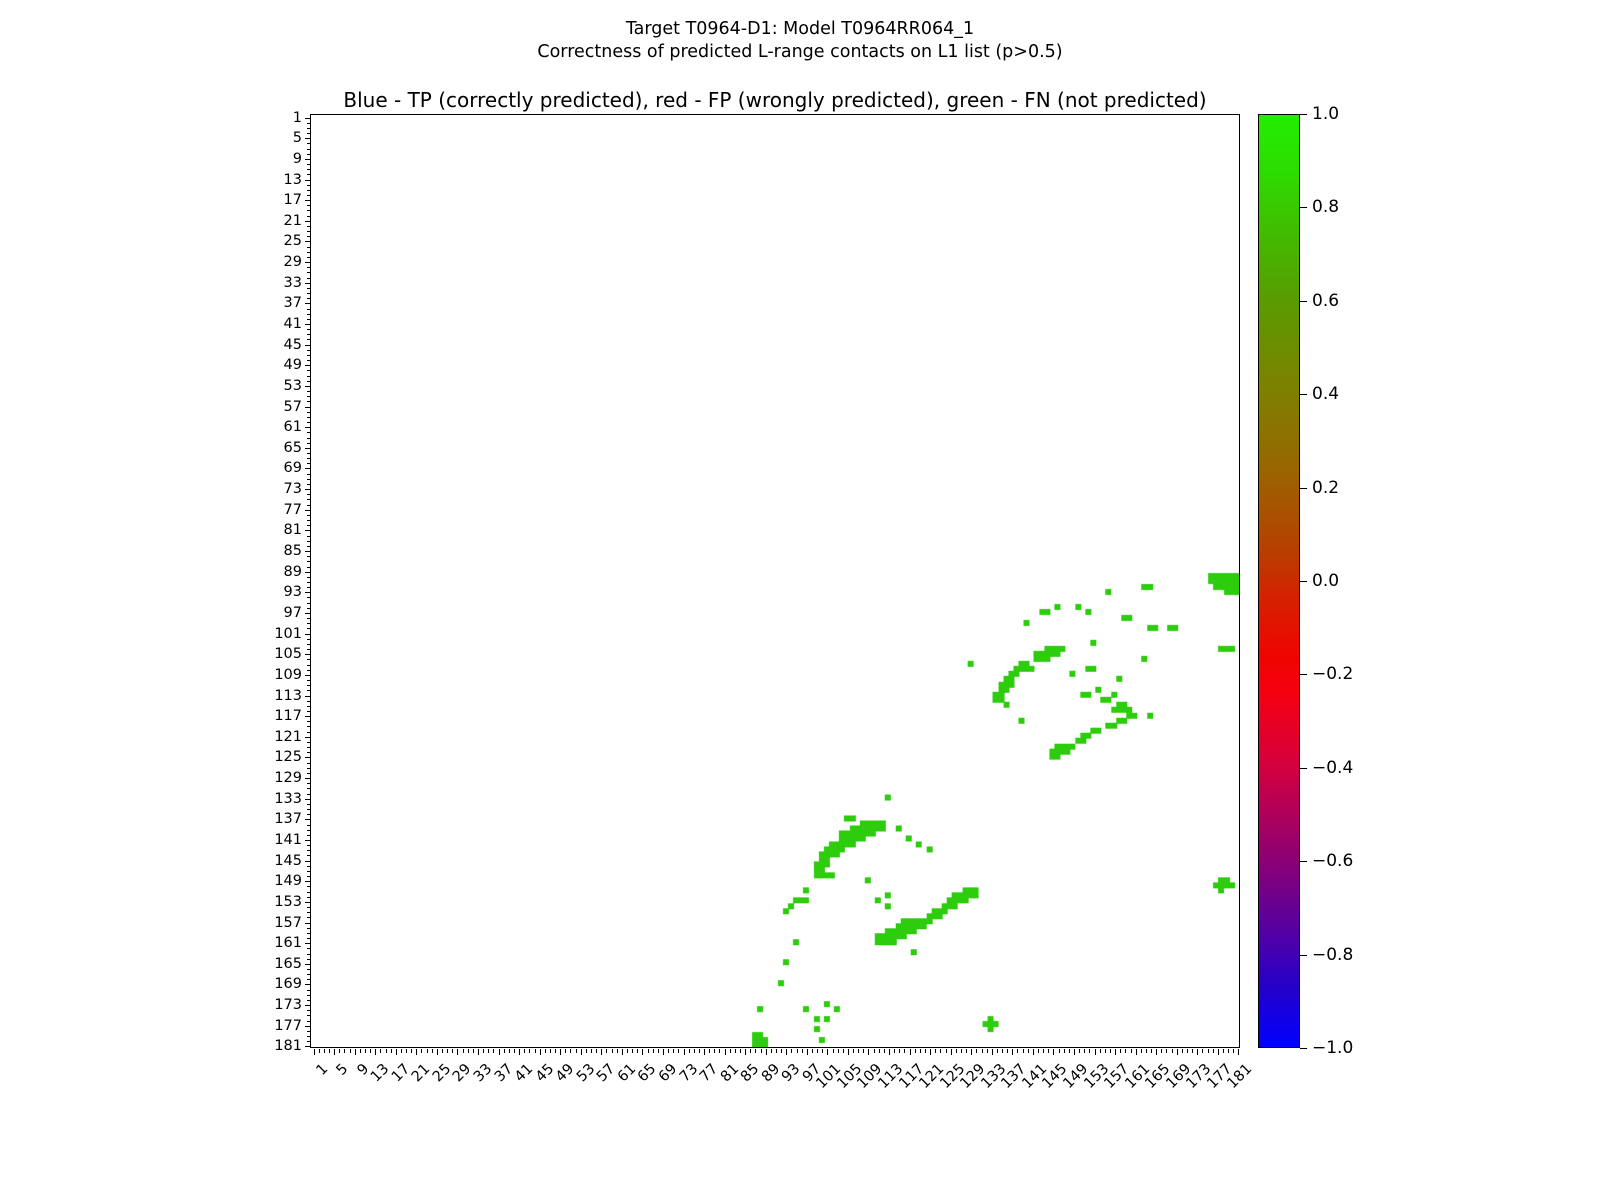 The image size is (1600, 1200). What do you see at coordinates (1333, 674) in the screenshot?
I see `colorbar-tick-label: −0.2` at bounding box center [1333, 674].